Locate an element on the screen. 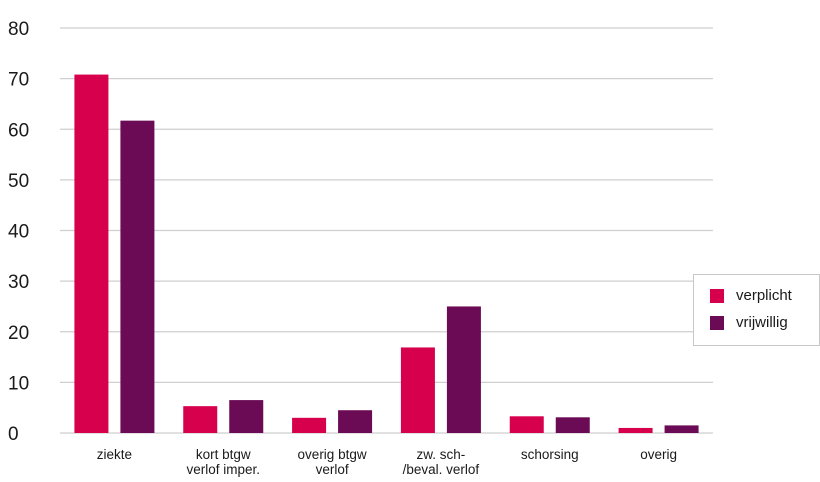 The width and height of the screenshot is (820, 482). legend: verplicht vrijwillig is located at coordinates (756, 310).